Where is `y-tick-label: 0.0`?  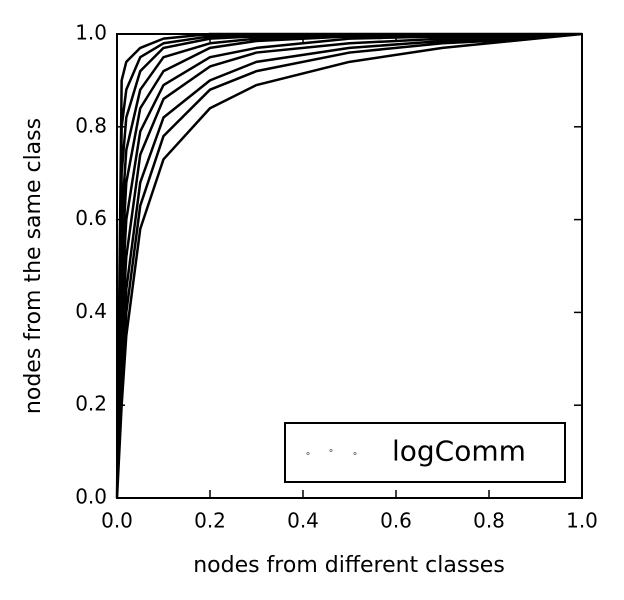 y-tick-label: 0.0 is located at coordinates (91, 497).